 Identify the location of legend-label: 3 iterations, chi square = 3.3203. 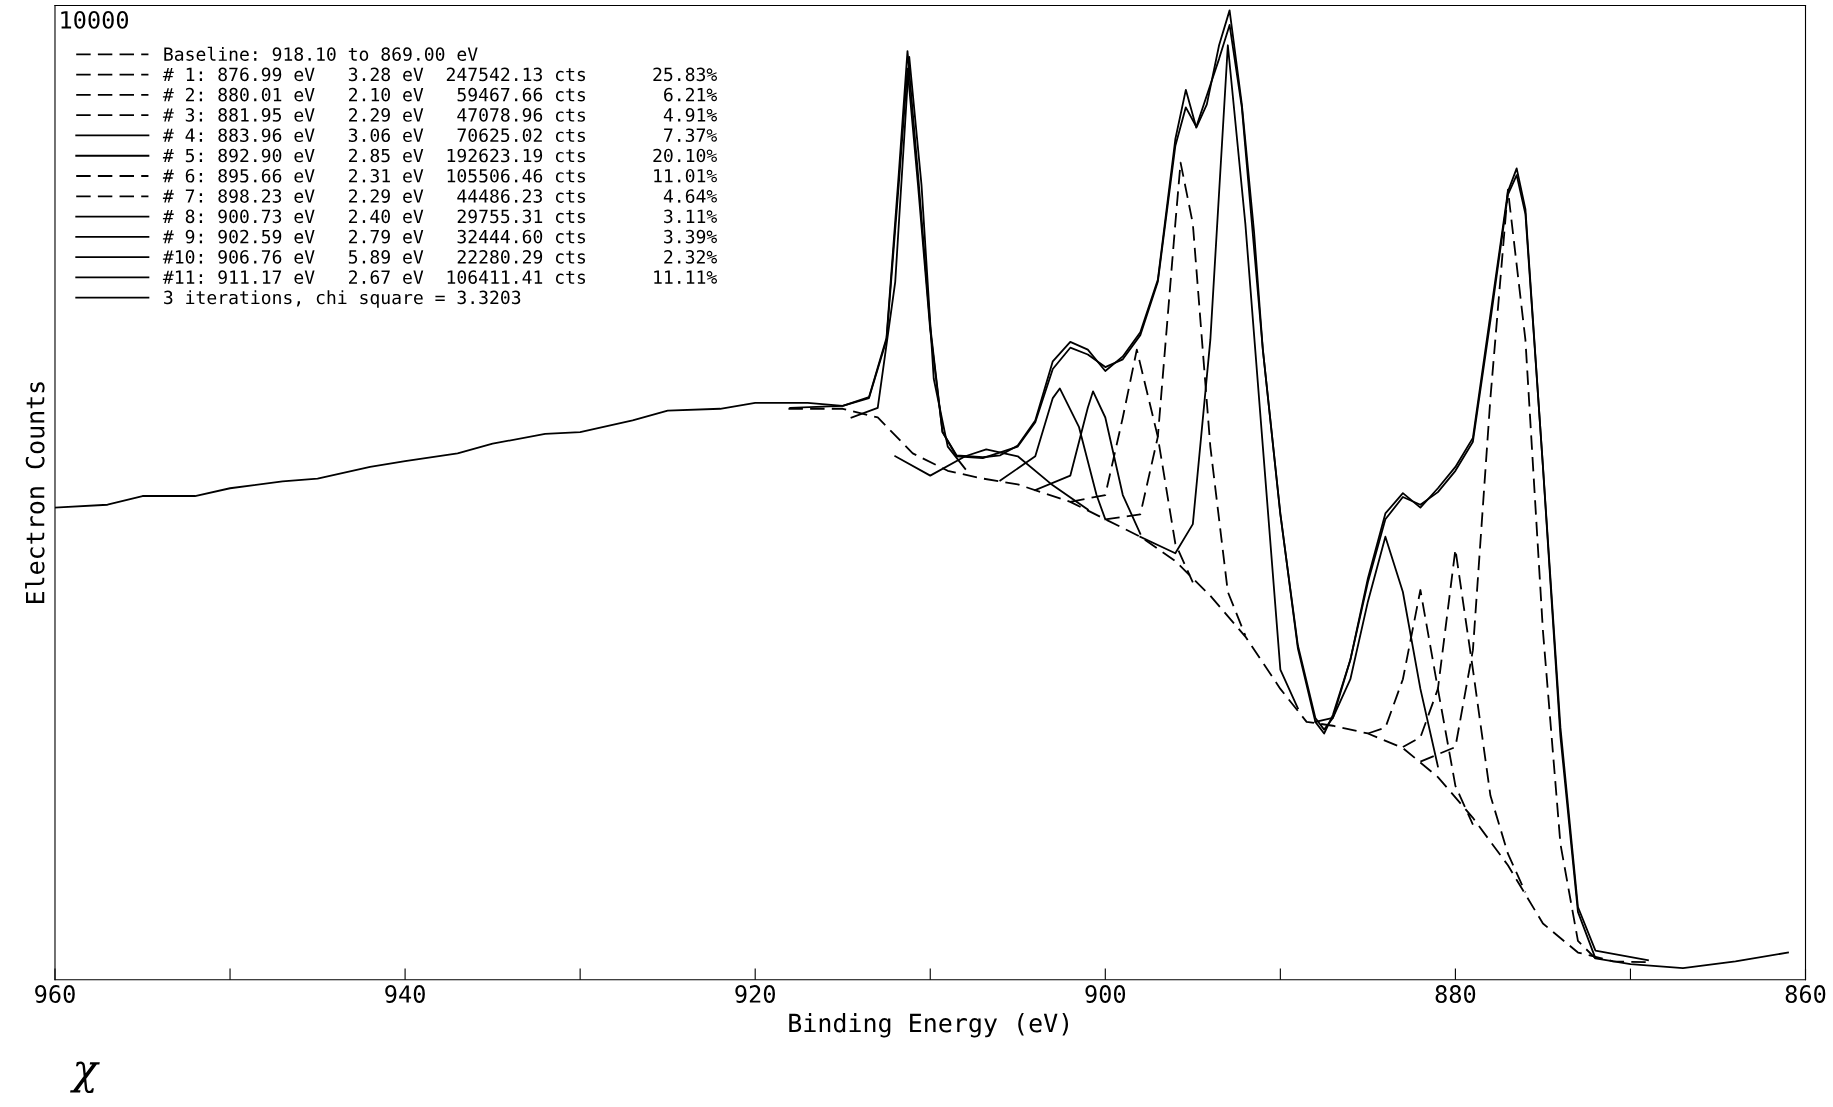
(342, 299).